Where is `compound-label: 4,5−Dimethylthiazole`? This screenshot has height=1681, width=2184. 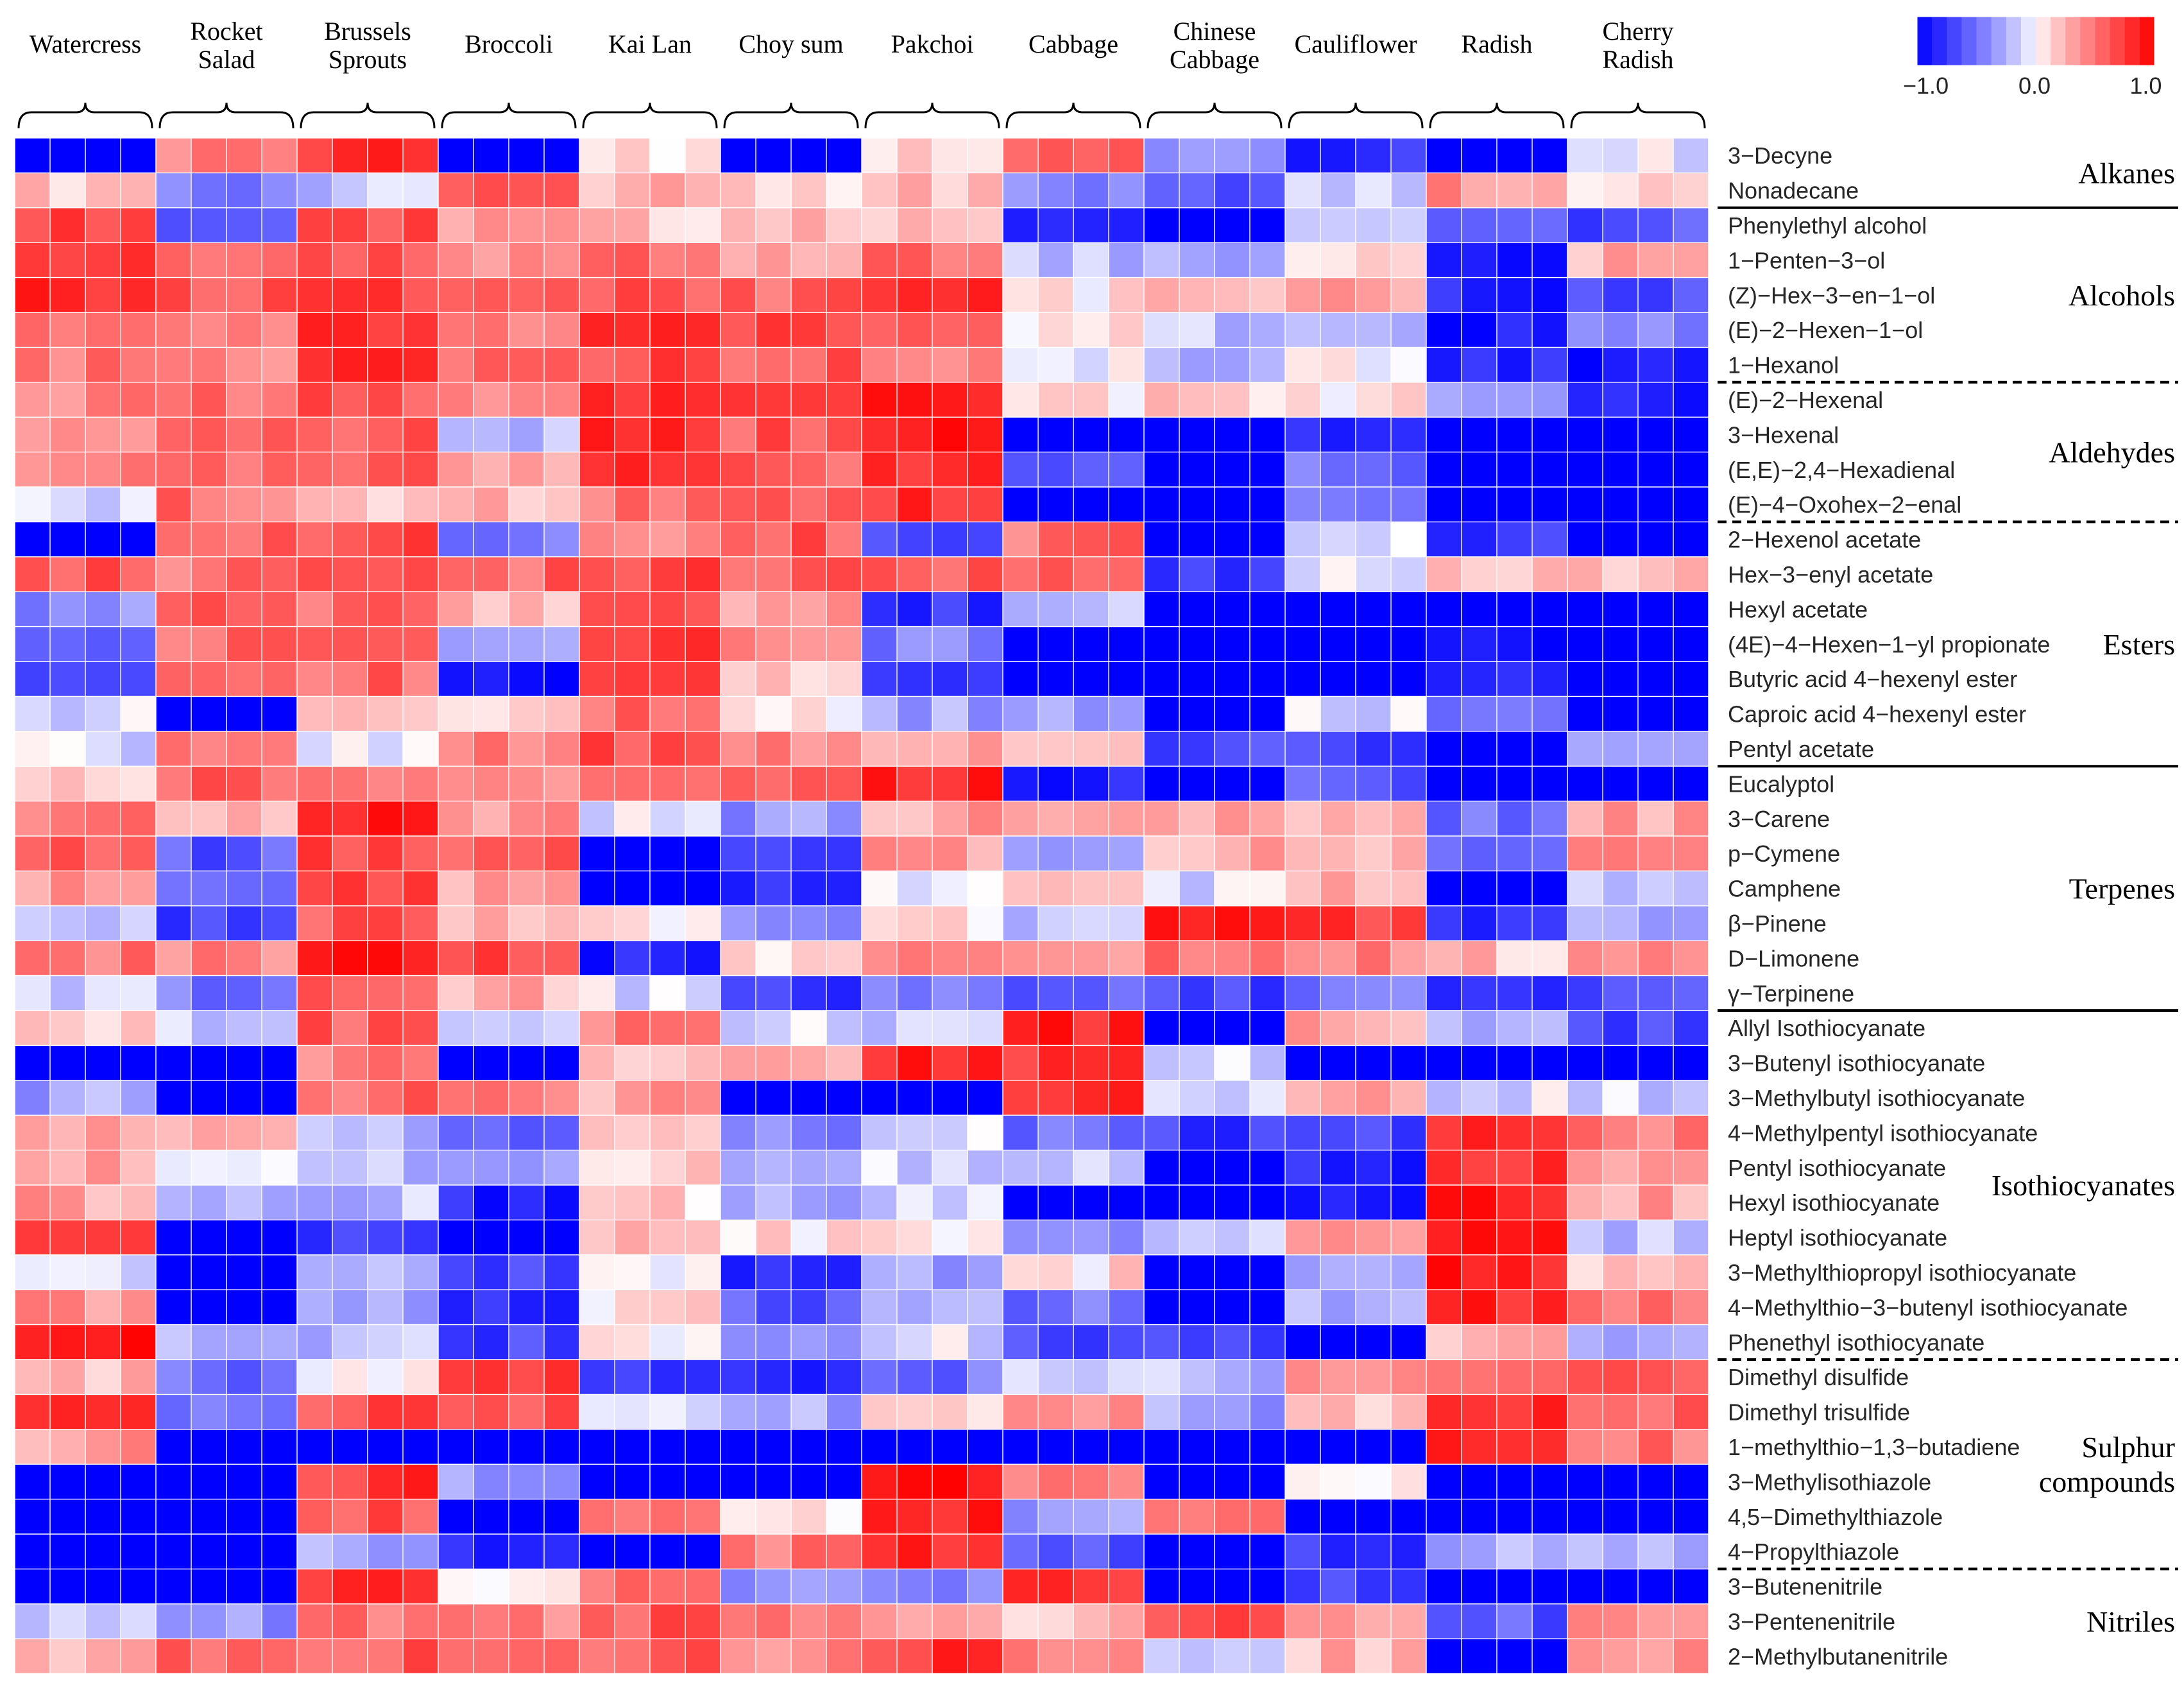 compound-label: 4,5−Dimethylthiazole is located at coordinates (1835, 1517).